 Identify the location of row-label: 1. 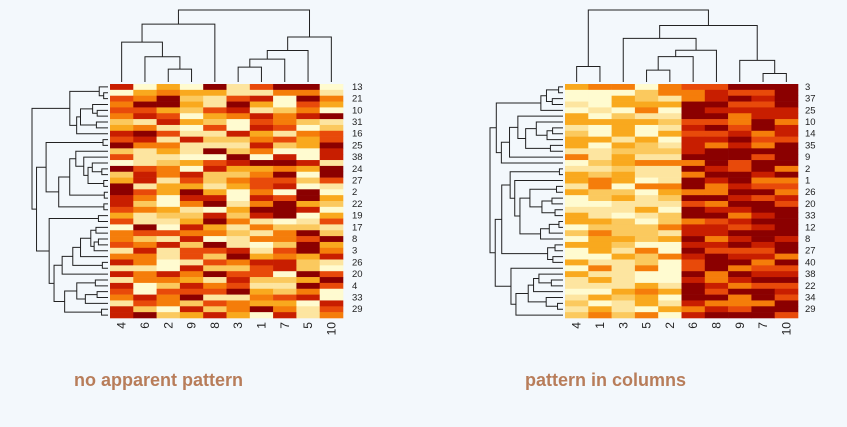
(807, 181).